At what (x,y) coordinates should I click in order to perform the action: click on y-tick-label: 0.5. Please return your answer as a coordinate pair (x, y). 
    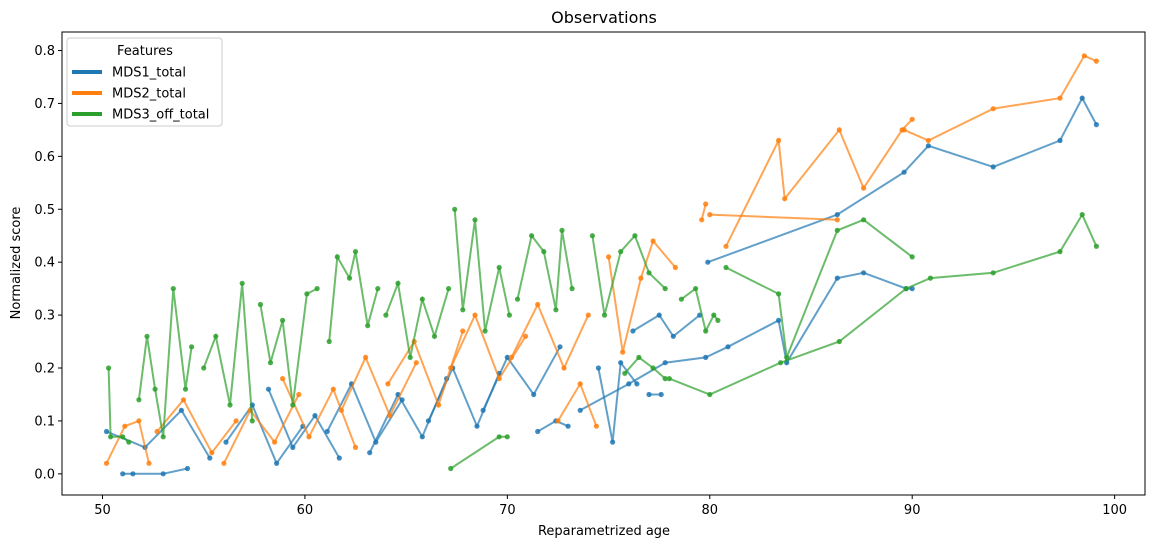
    Looking at the image, I should click on (44, 210).